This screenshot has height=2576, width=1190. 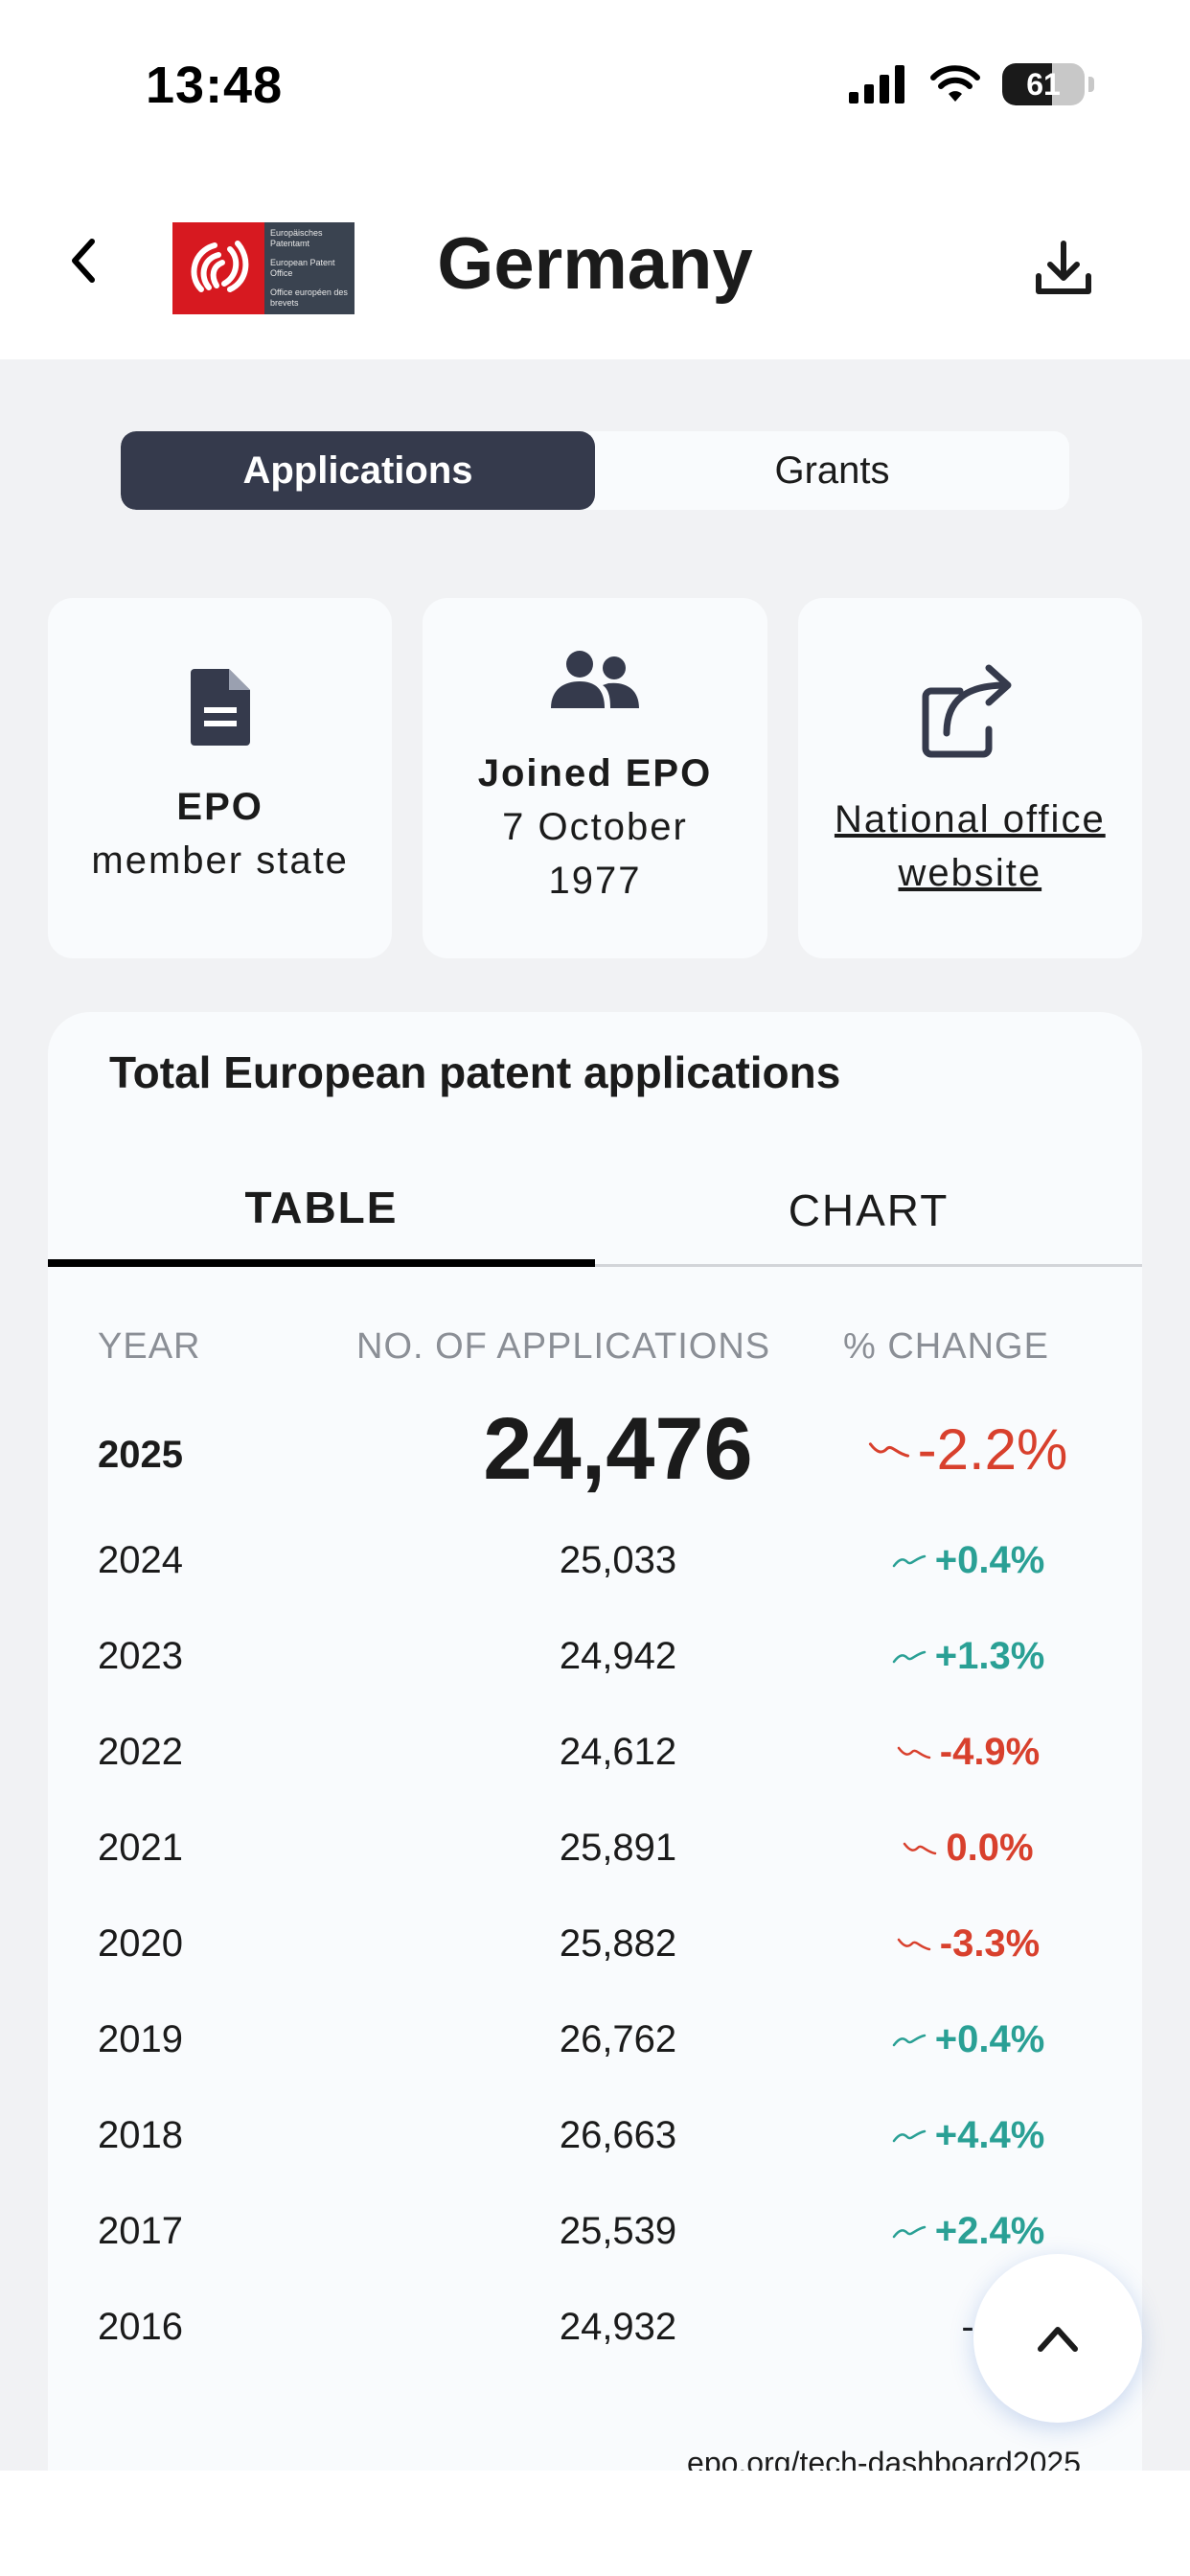 I want to click on battery-fill, so click(x=1028, y=84).